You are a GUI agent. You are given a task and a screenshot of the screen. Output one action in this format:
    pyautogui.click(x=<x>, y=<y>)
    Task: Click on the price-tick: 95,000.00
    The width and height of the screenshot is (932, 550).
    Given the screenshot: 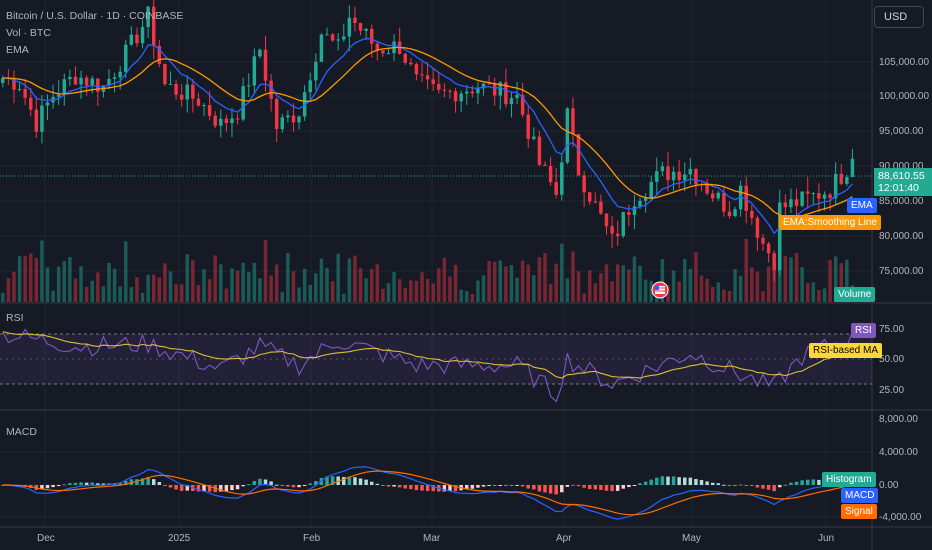 What is the action you would take?
    pyautogui.click(x=901, y=131)
    